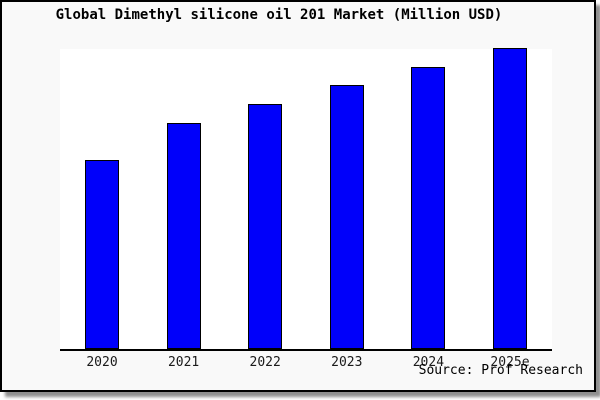 This screenshot has height=400, width=600. I want to click on bar-2021, so click(183, 236).